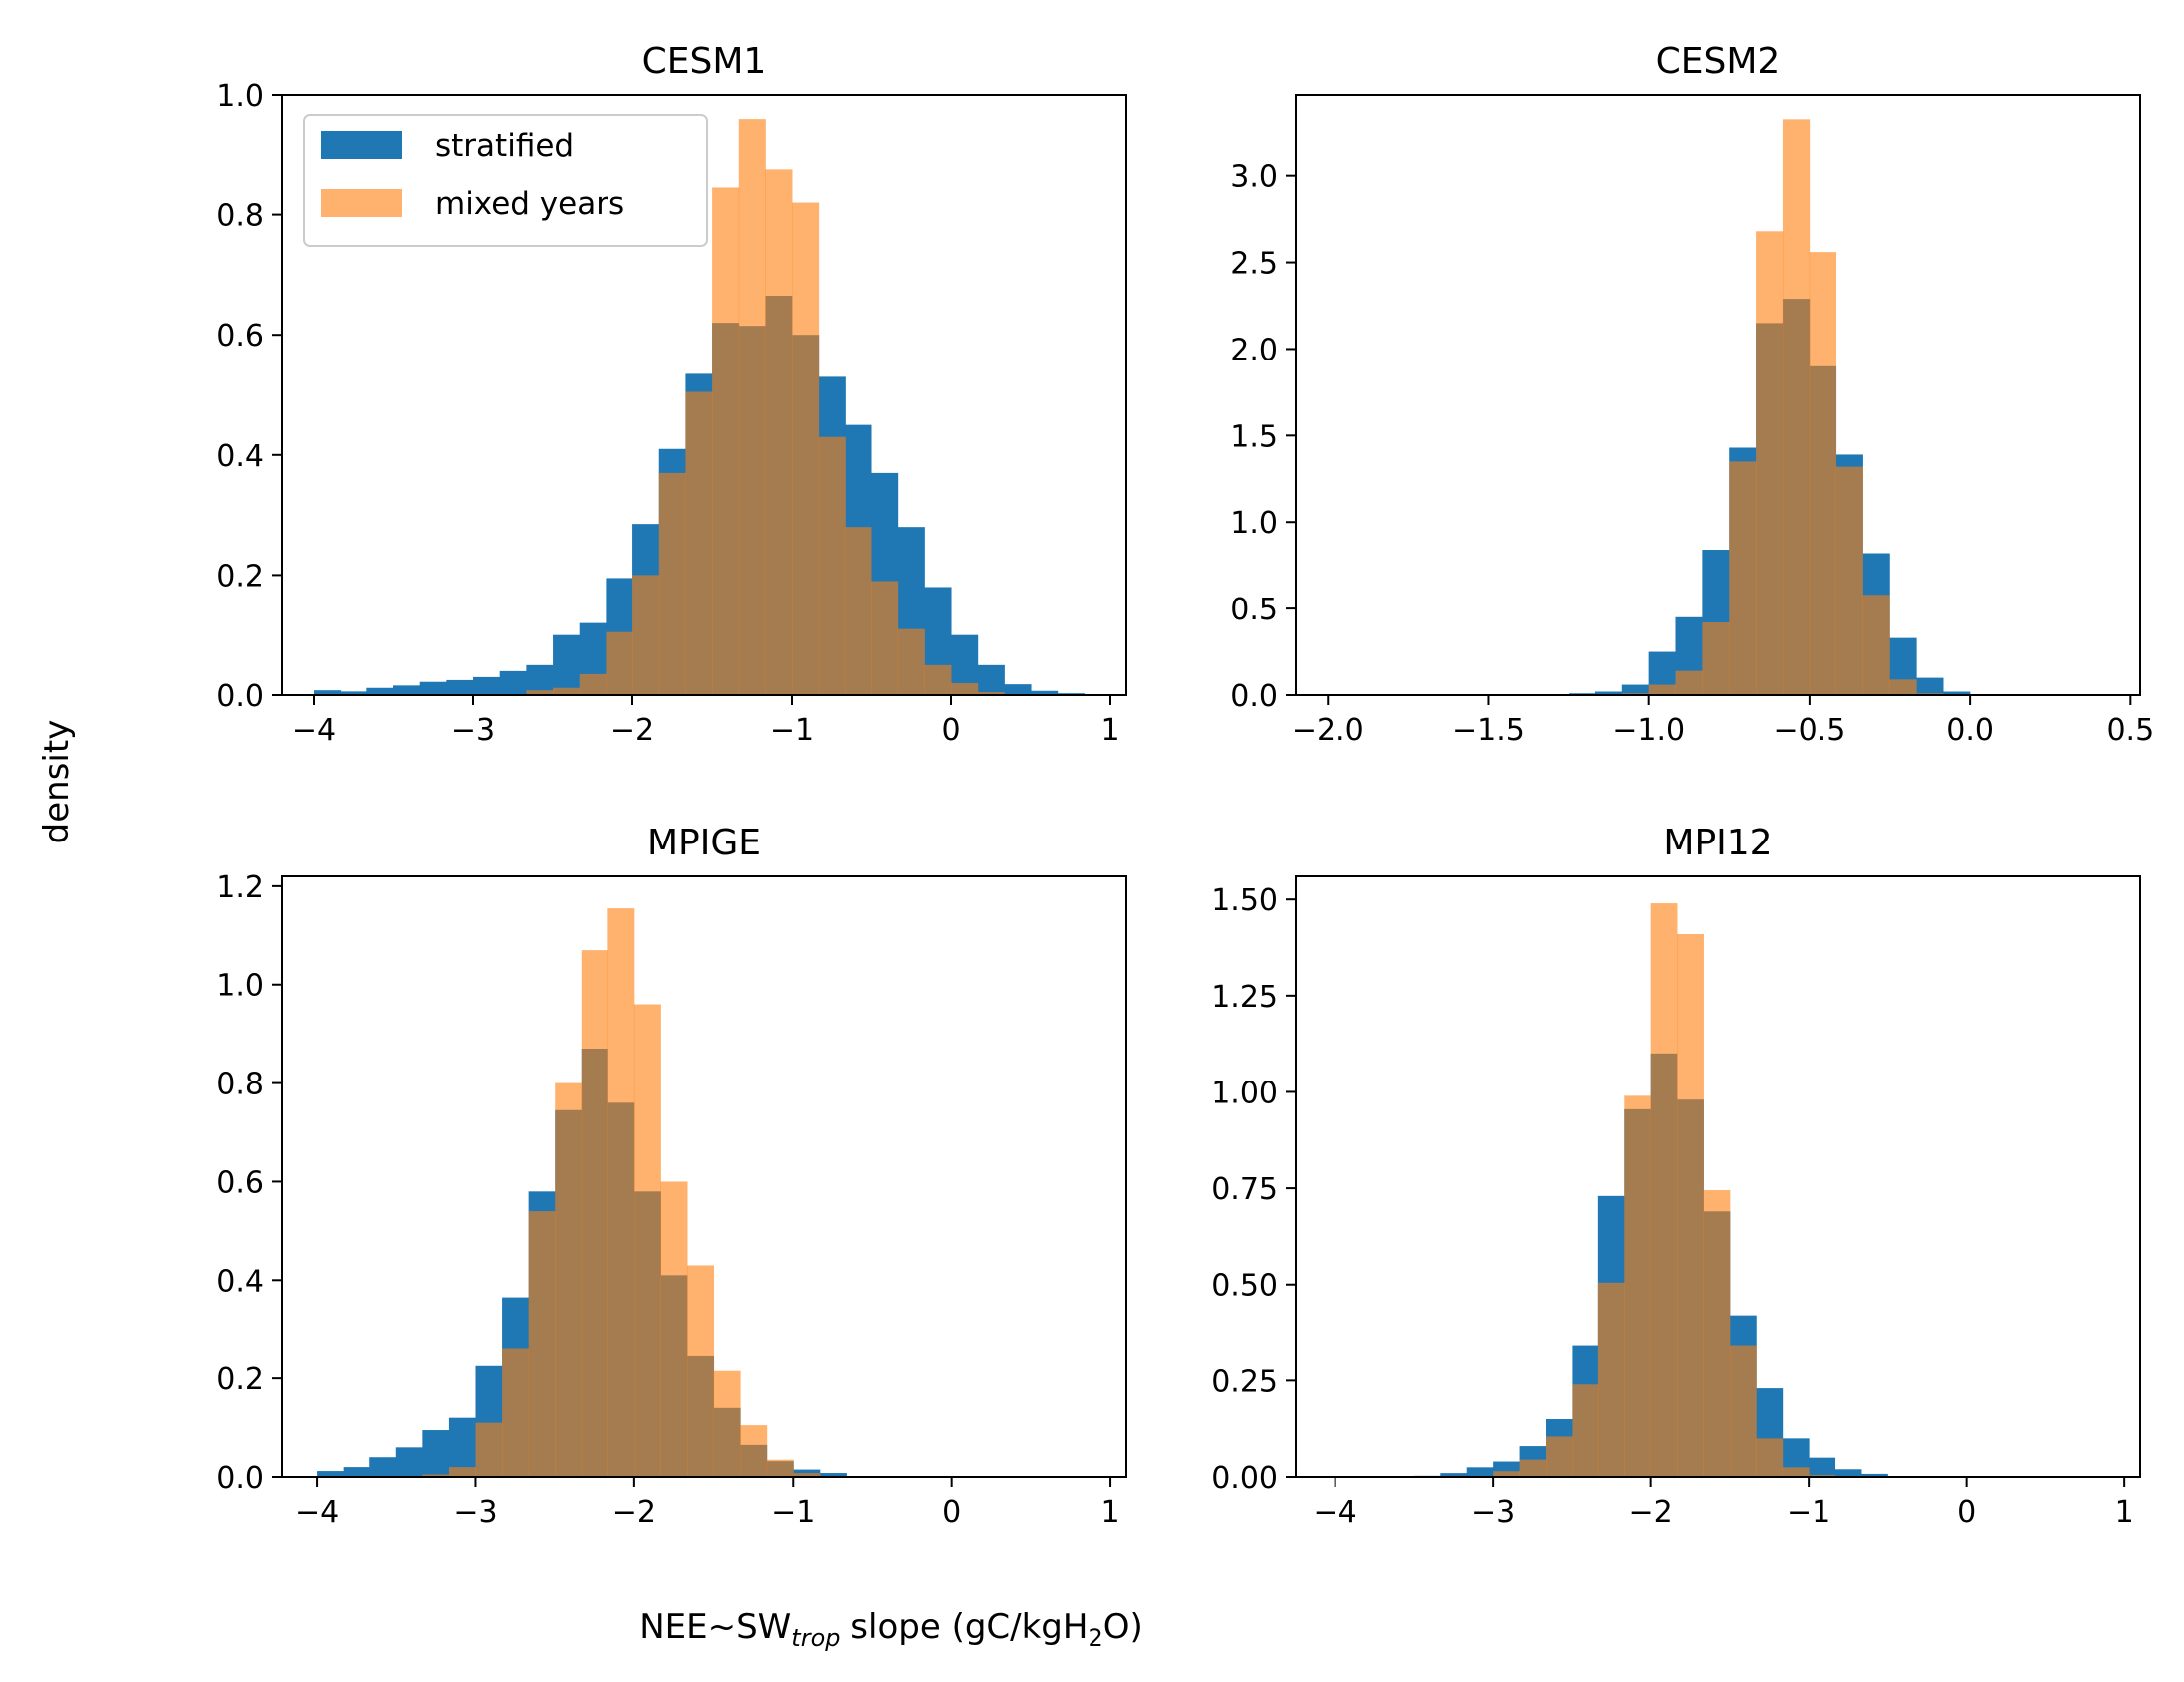 The width and height of the screenshot is (2184, 1682). Describe the element at coordinates (815, 1638) in the screenshot. I see `x-label-subscript: trop` at that location.